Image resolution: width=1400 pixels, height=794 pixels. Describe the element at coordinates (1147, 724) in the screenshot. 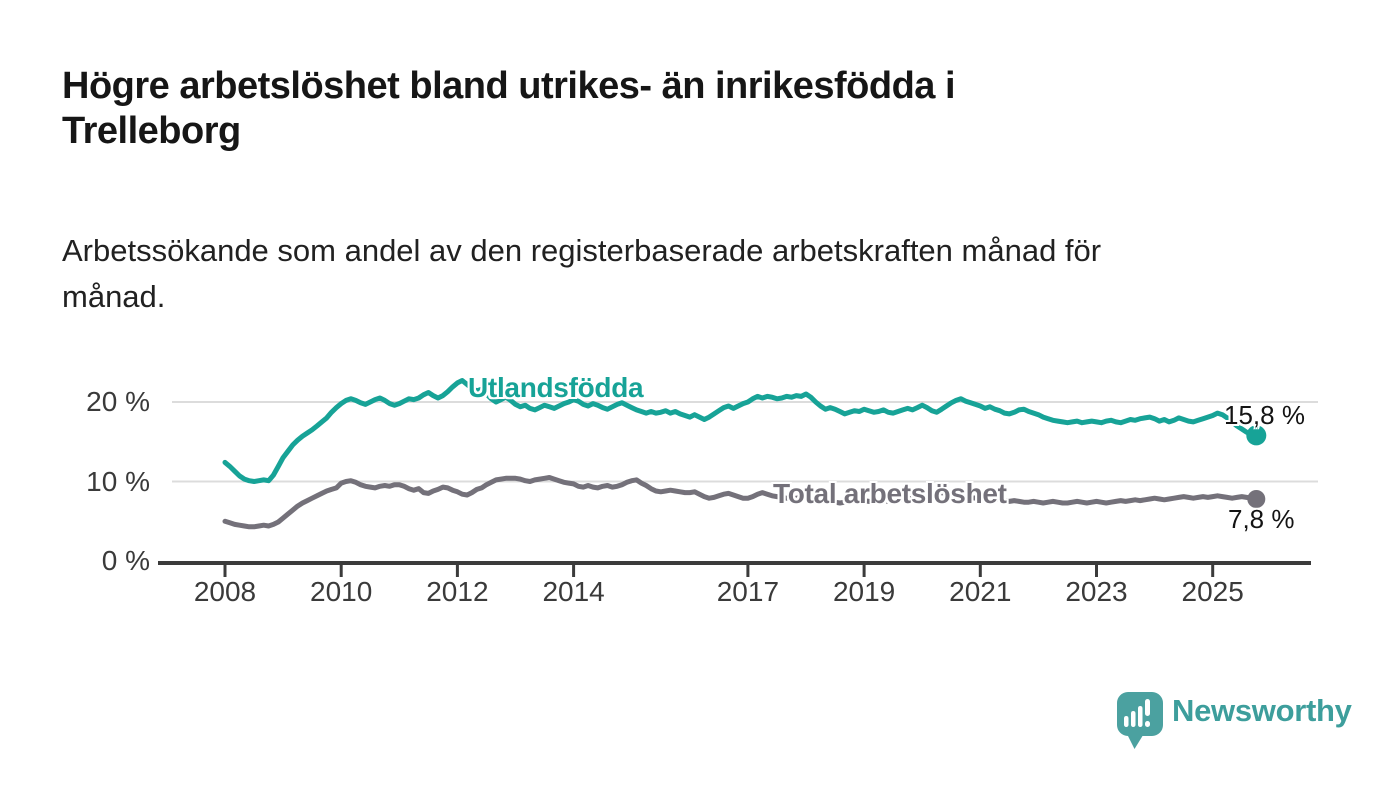

I see `exclamation-dot` at that location.